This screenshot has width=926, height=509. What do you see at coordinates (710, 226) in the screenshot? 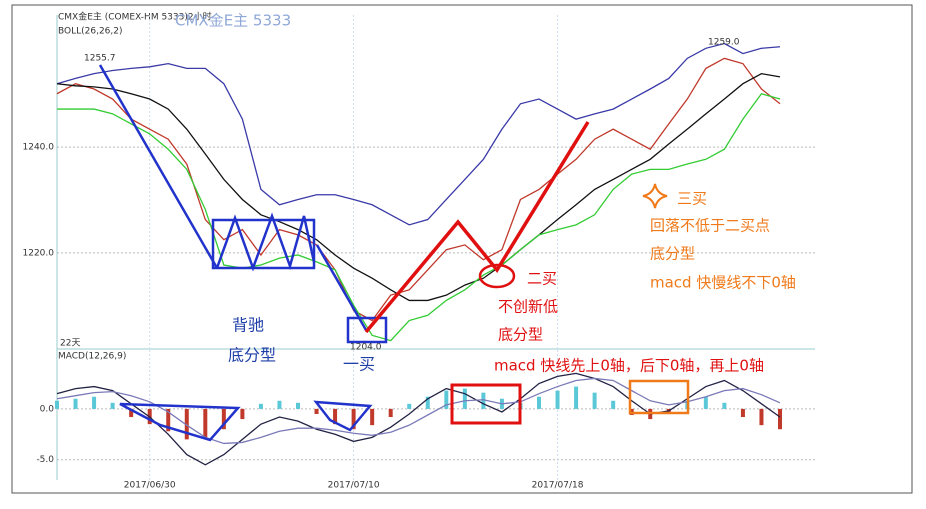
I see `annotation: 回落不低于二买点` at bounding box center [710, 226].